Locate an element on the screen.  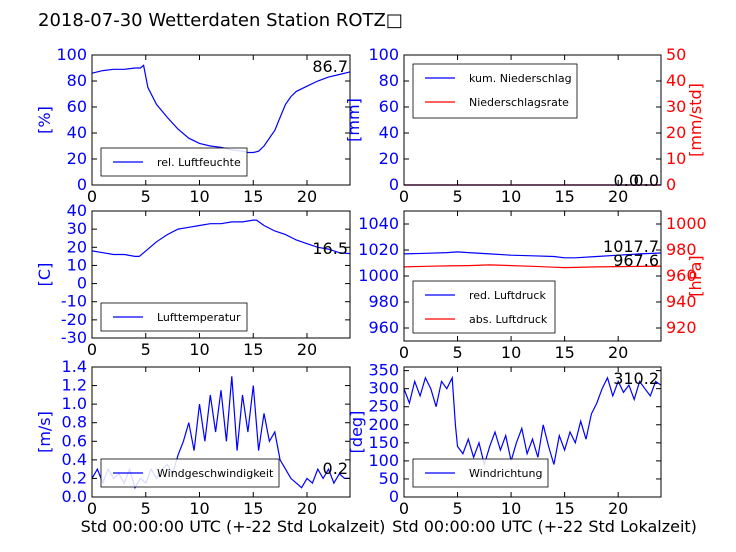
current-value: 0.0 is located at coordinates (646, 180).